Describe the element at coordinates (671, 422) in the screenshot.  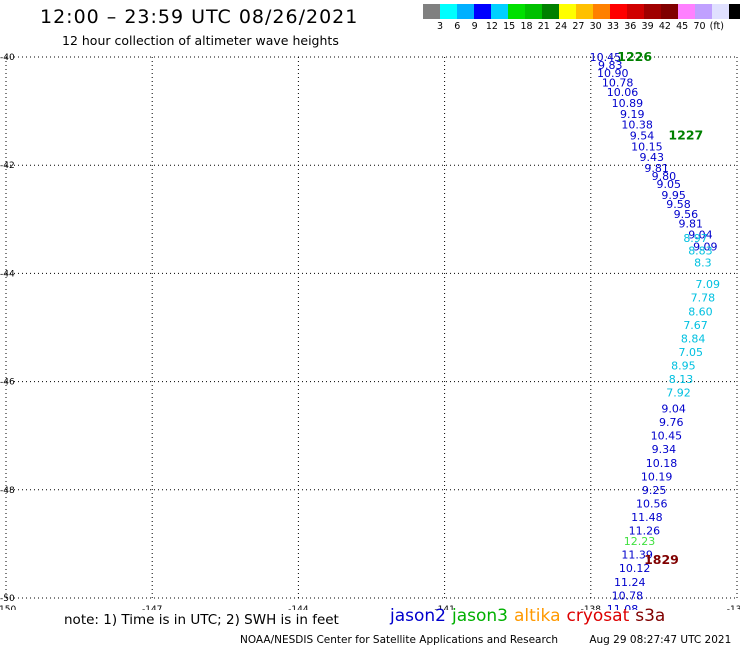
I see `wave-height-label: 9.76` at that location.